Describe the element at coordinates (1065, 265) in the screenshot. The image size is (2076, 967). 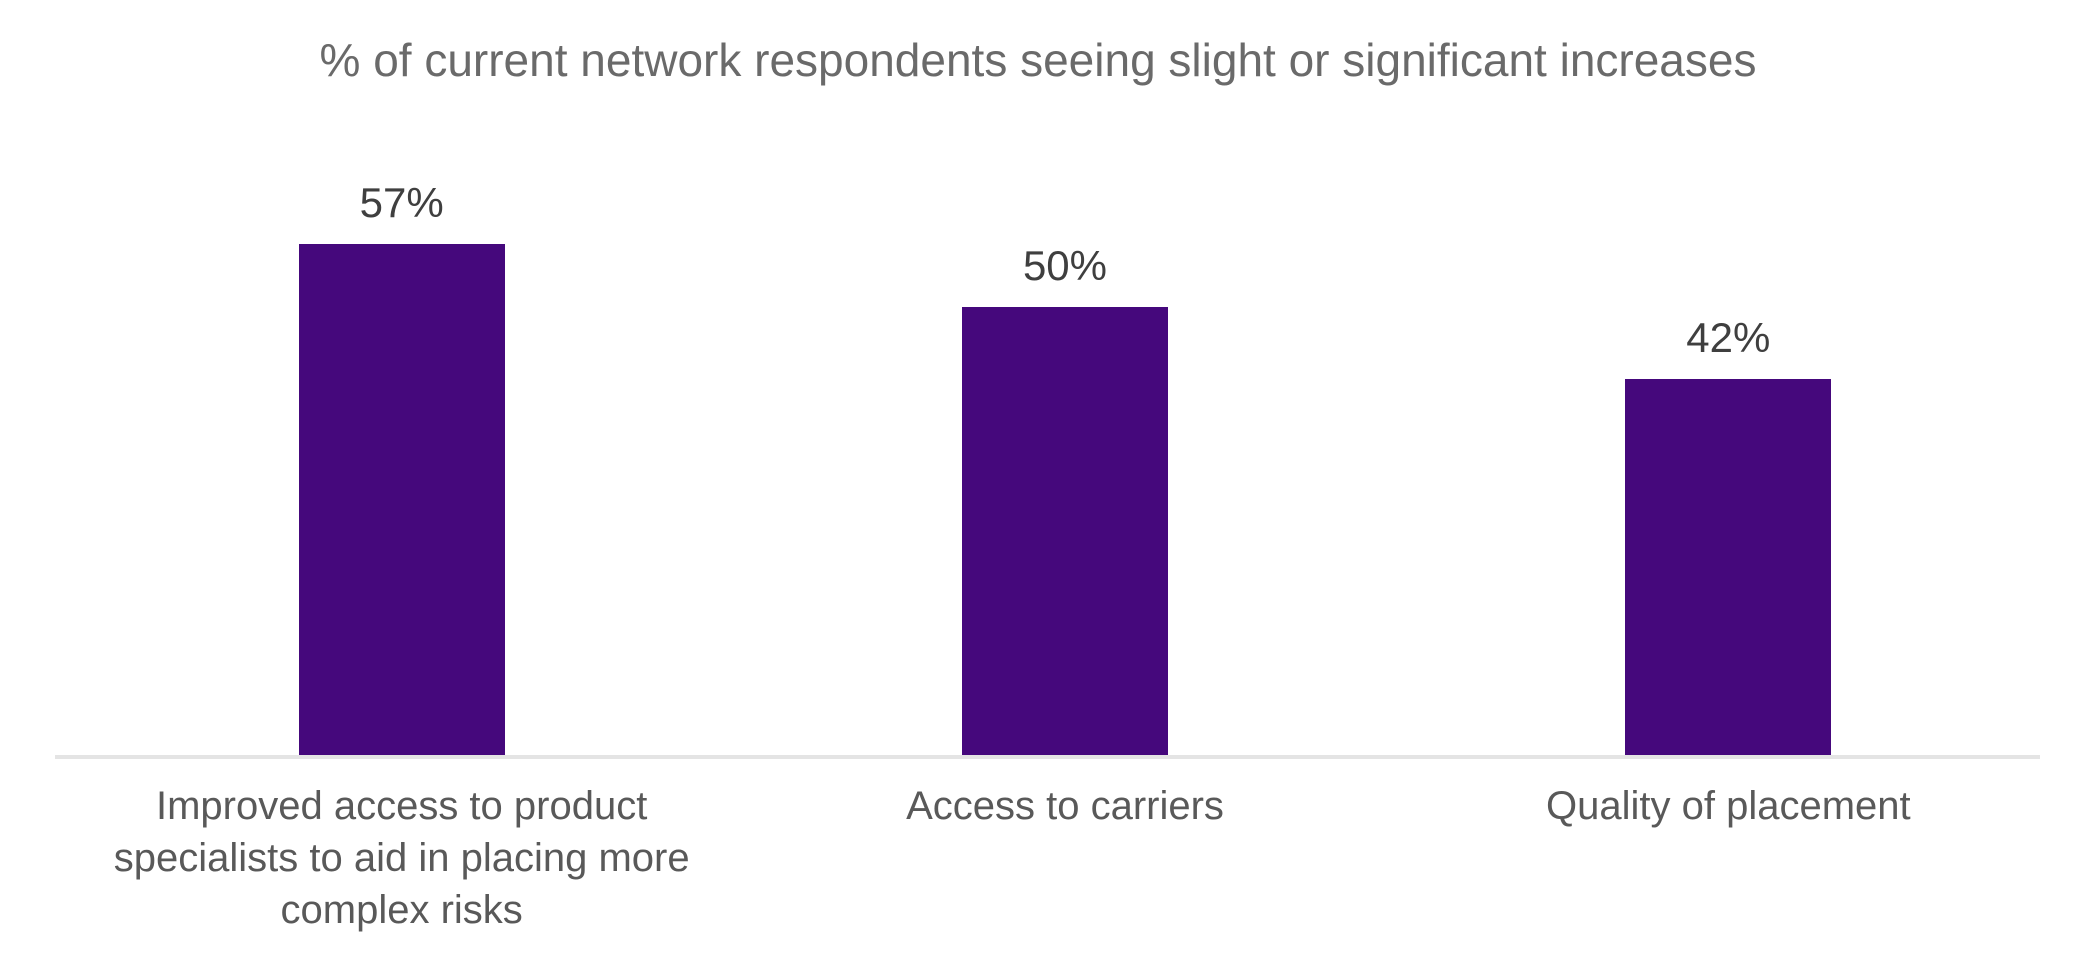
I see `data-label: 50%` at that location.